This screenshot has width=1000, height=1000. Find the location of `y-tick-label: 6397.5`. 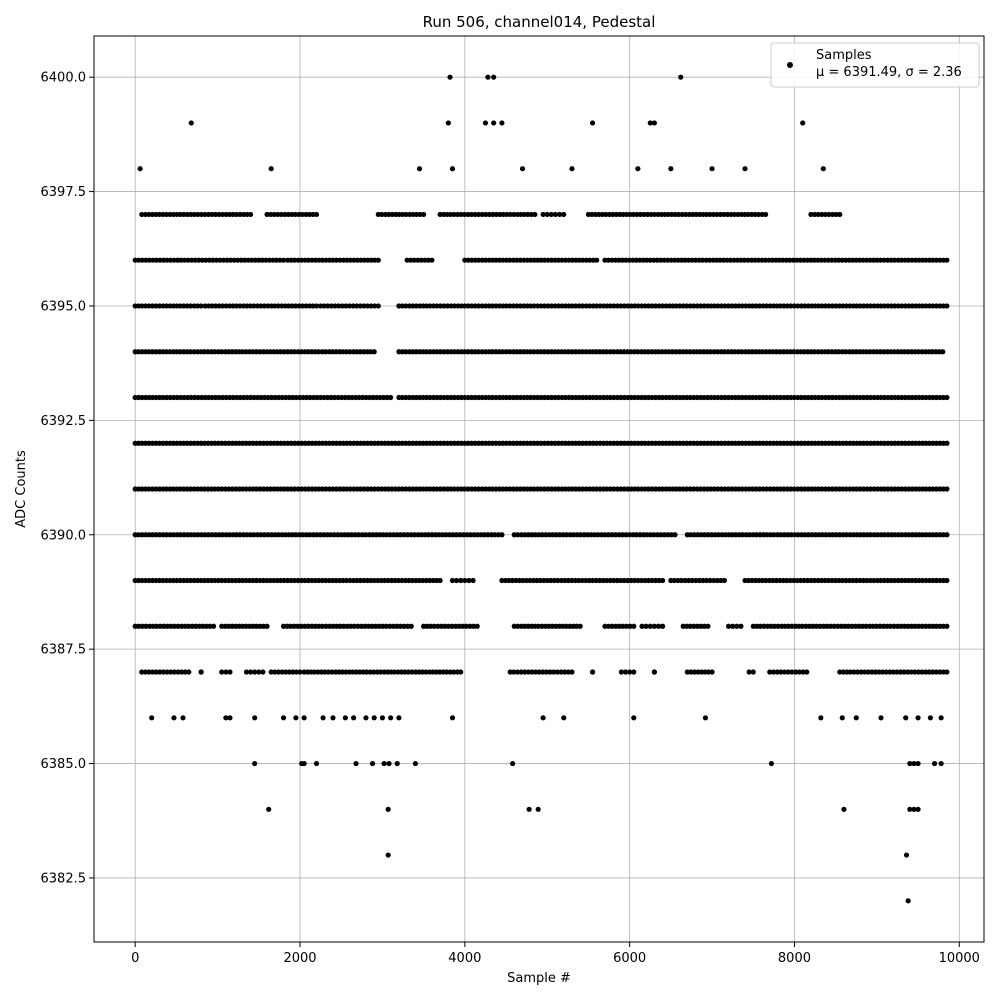

y-tick-label: 6397.5 is located at coordinates (64, 192).